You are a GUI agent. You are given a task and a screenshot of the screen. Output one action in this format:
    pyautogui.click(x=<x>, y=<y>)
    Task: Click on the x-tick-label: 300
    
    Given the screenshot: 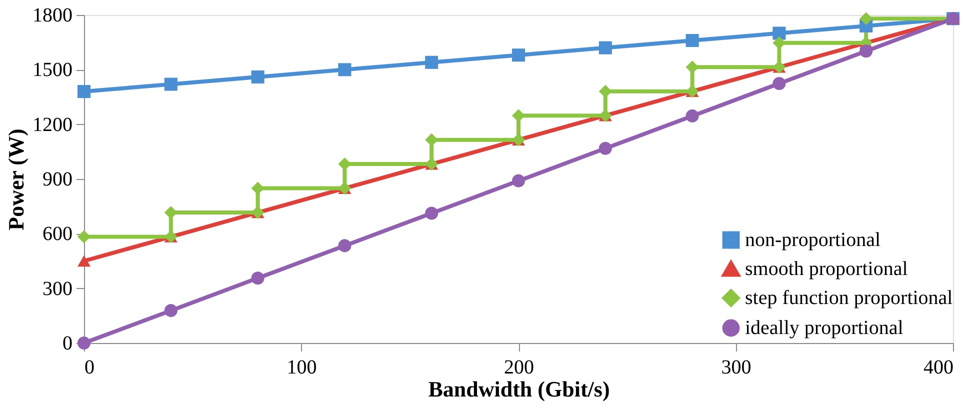 What is the action you would take?
    pyautogui.click(x=736, y=367)
    